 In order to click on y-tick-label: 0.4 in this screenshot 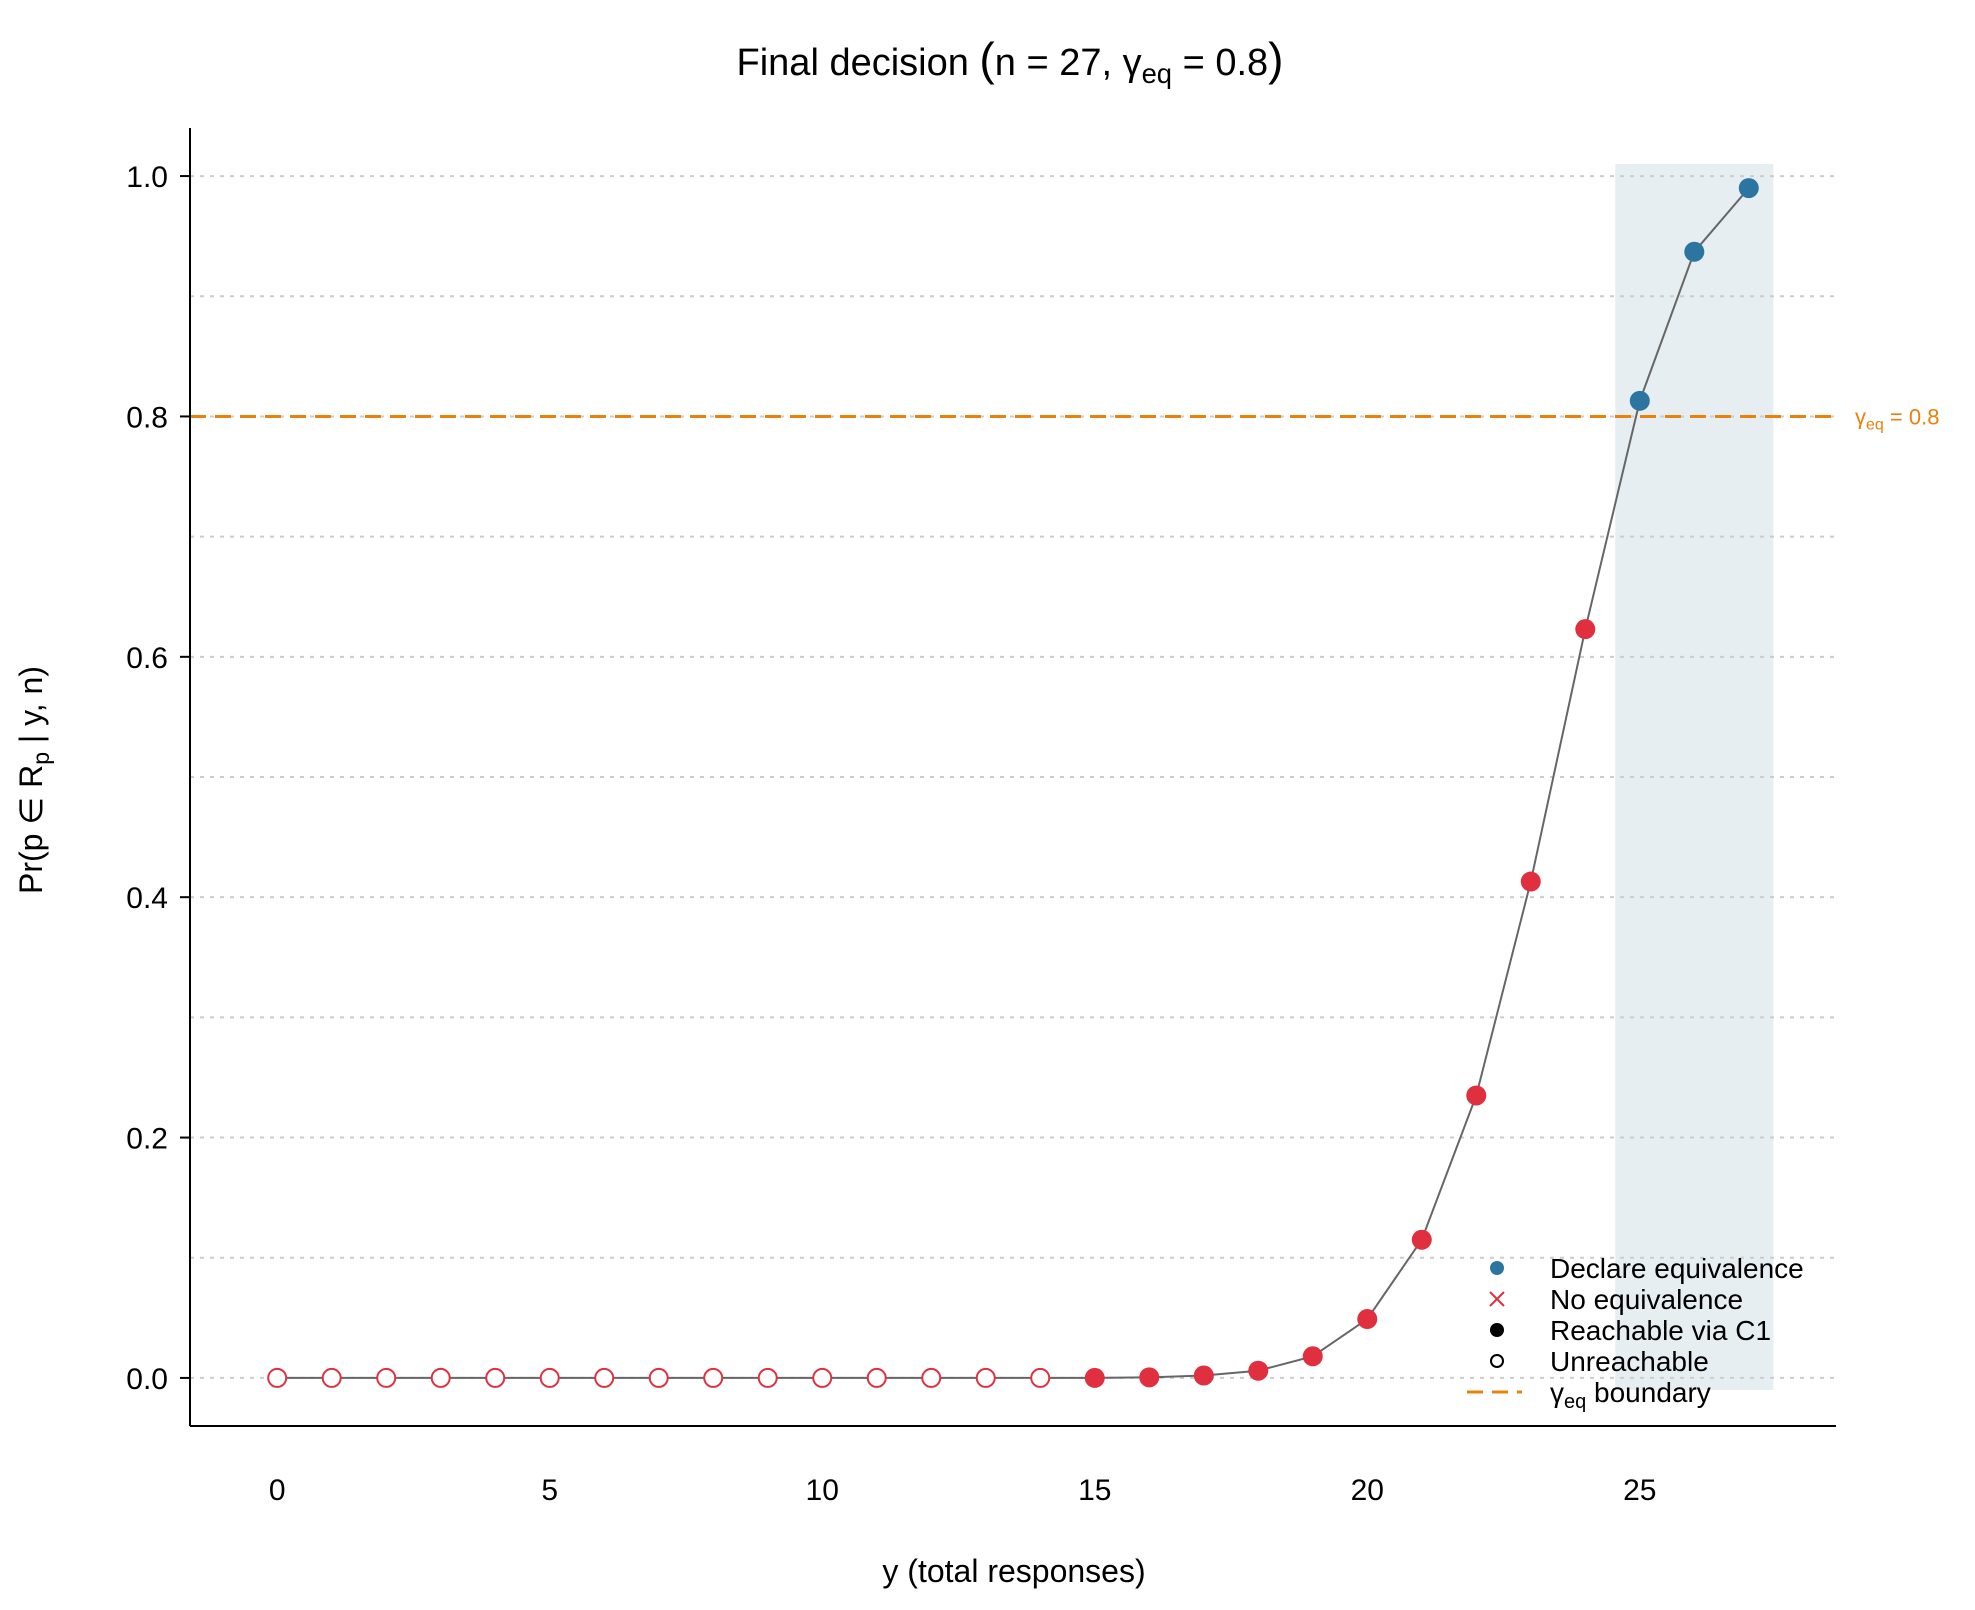, I will do `click(147, 898)`.